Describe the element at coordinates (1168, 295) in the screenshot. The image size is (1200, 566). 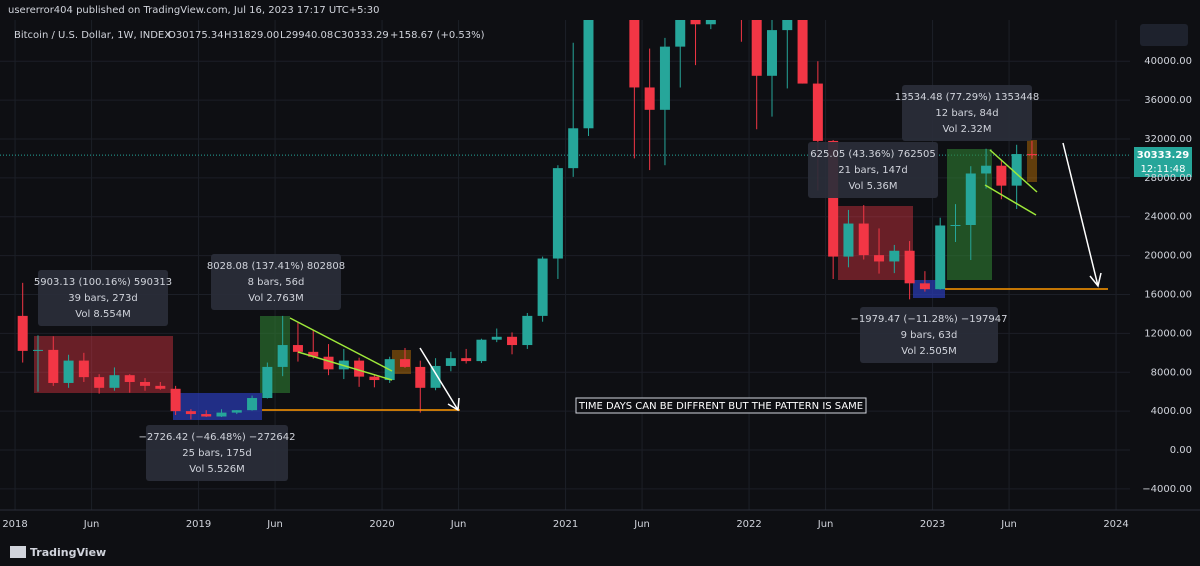
I see `y-tick-label: 16000.00` at that location.